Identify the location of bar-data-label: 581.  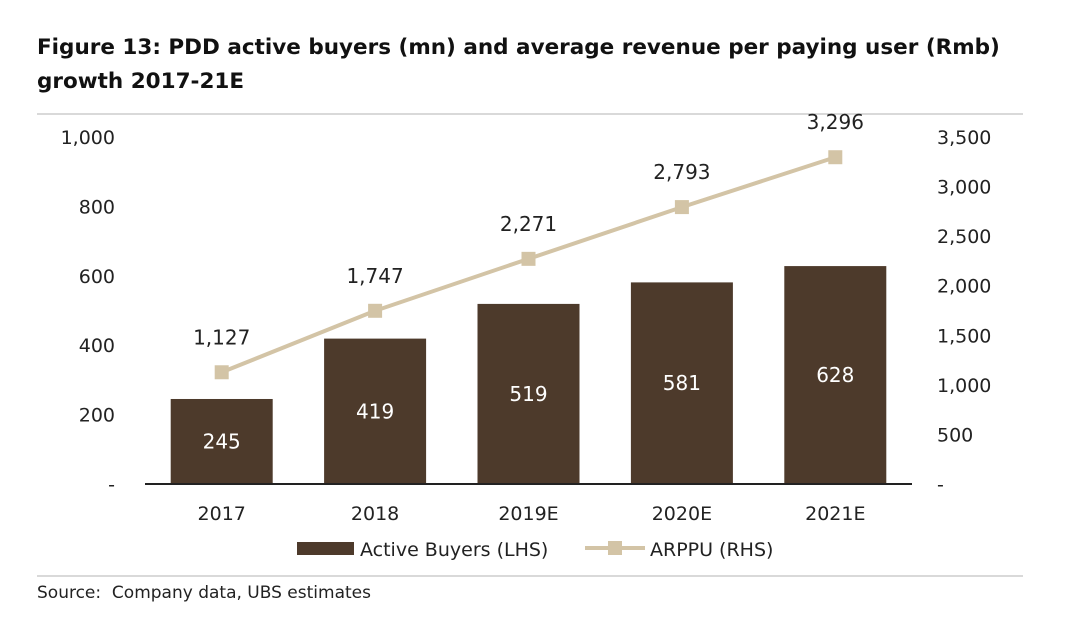
(682, 383).